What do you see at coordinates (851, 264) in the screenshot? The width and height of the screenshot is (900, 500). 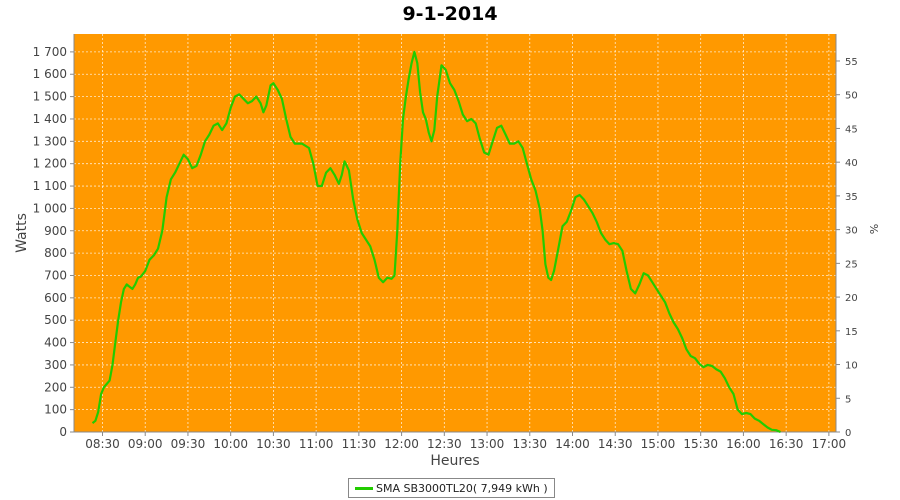 I see `y2-tick-label: 25` at bounding box center [851, 264].